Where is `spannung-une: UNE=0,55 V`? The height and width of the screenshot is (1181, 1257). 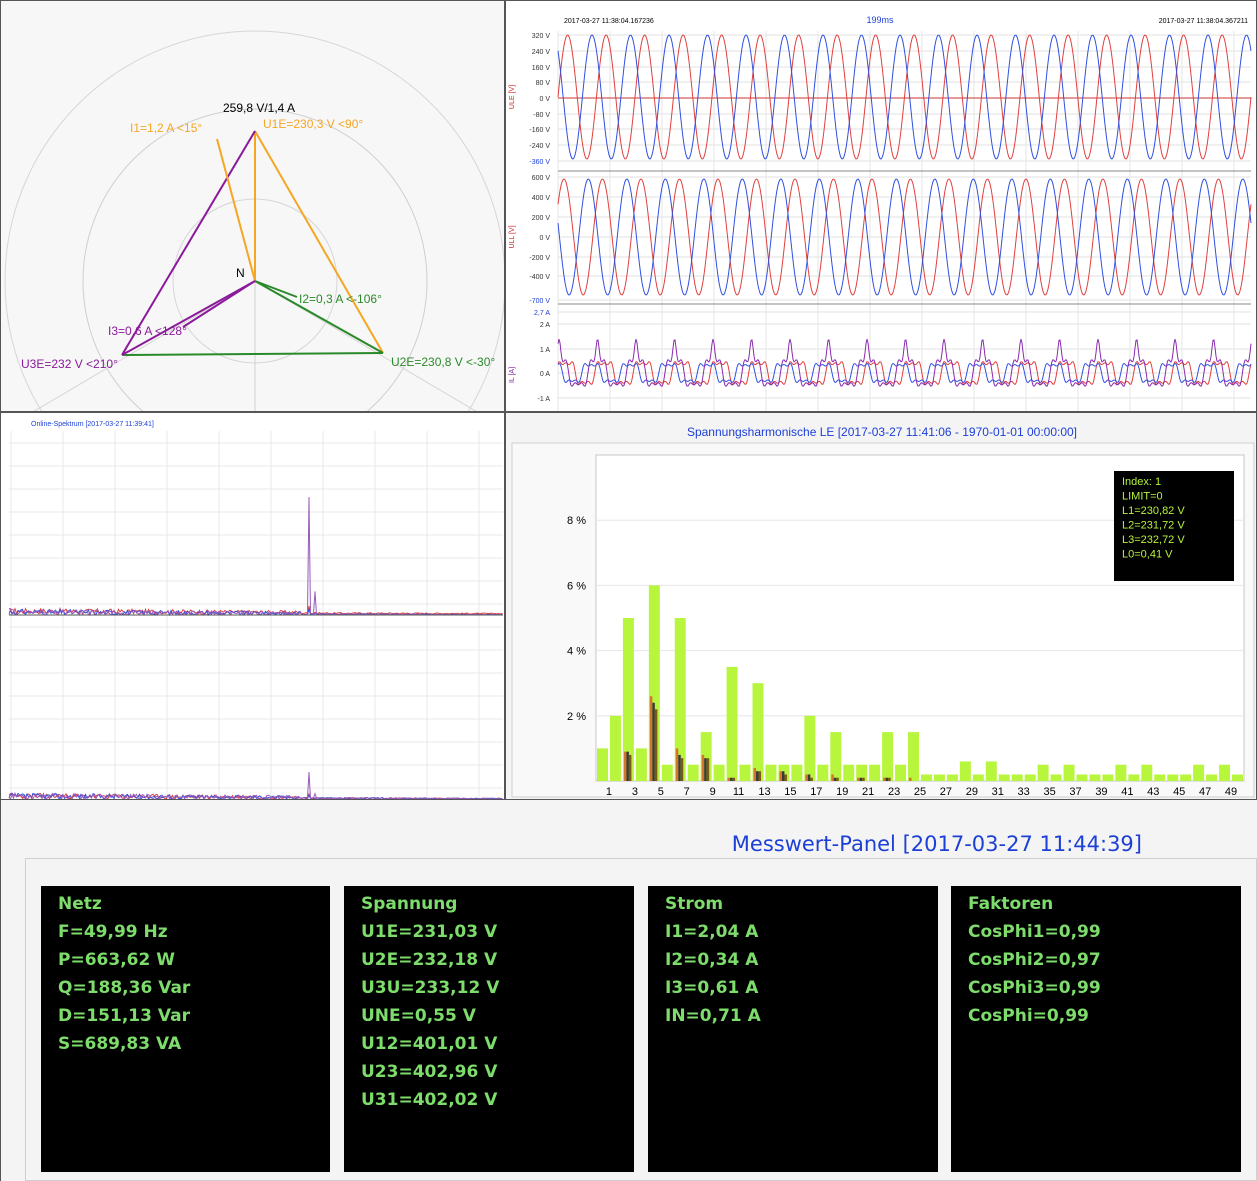 spannung-une: UNE=0,55 V is located at coordinates (418, 1016).